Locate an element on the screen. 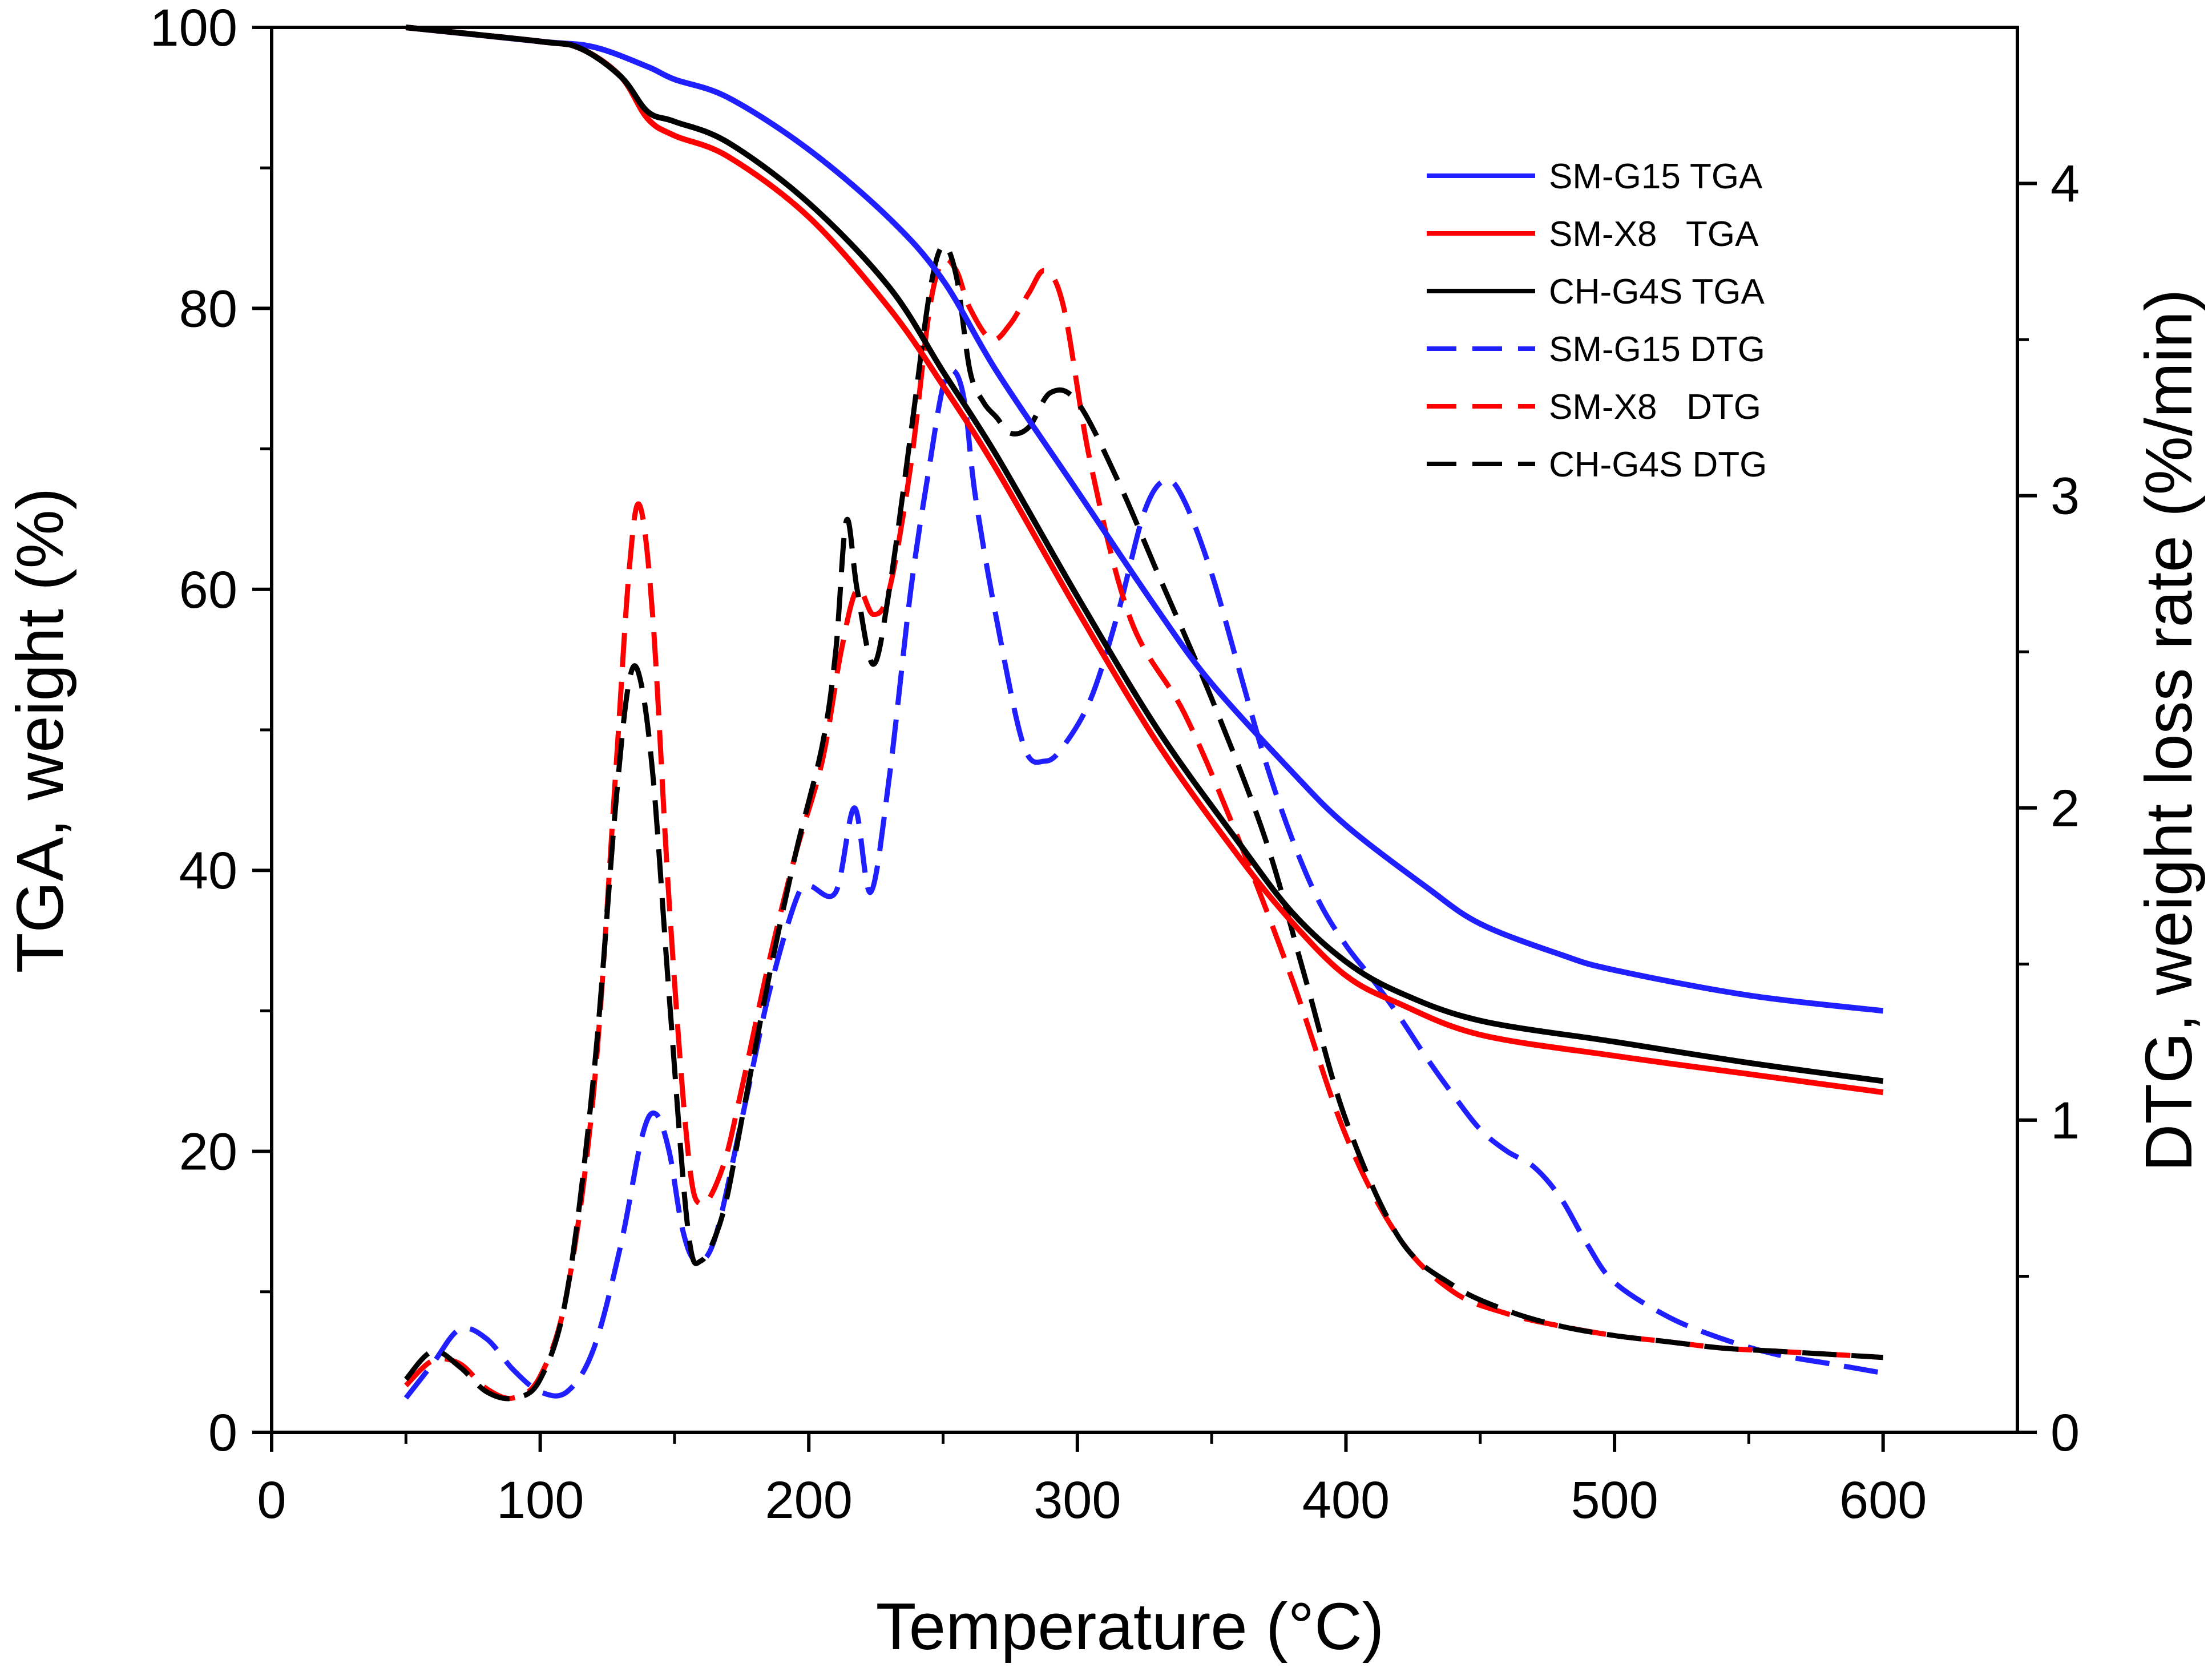 This screenshot has height=1672, width=2212. y2-tick-label: 3 is located at coordinates (2065, 496).